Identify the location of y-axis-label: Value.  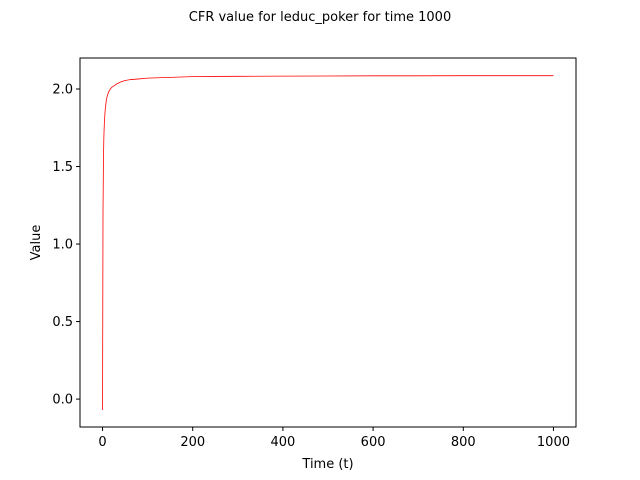
(36, 243).